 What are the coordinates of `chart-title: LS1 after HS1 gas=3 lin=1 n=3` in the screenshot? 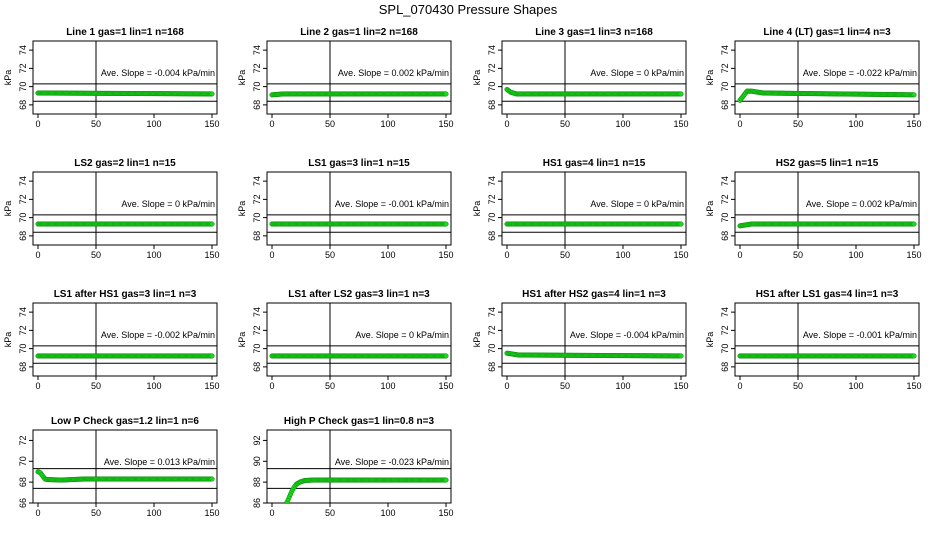 It's located at (125, 294).